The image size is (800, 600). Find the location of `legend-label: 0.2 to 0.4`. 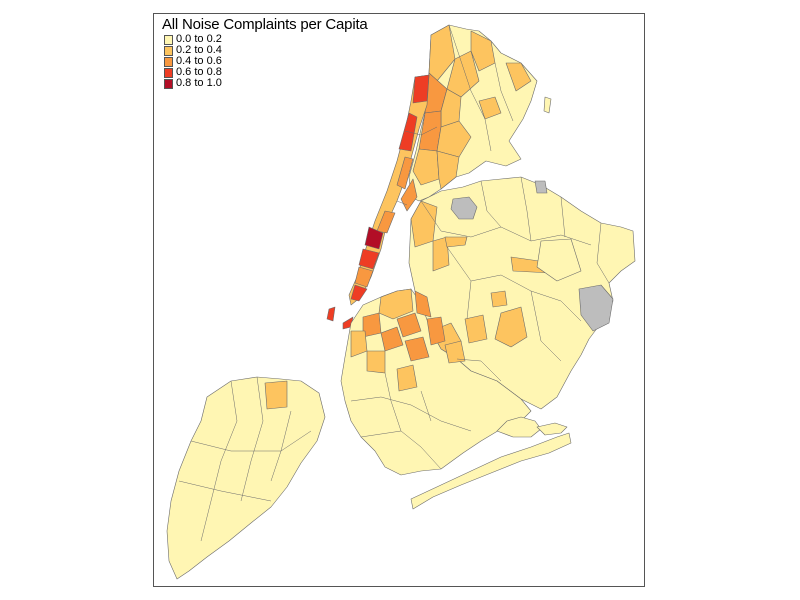

legend-label: 0.2 to 0.4 is located at coordinates (199, 50).